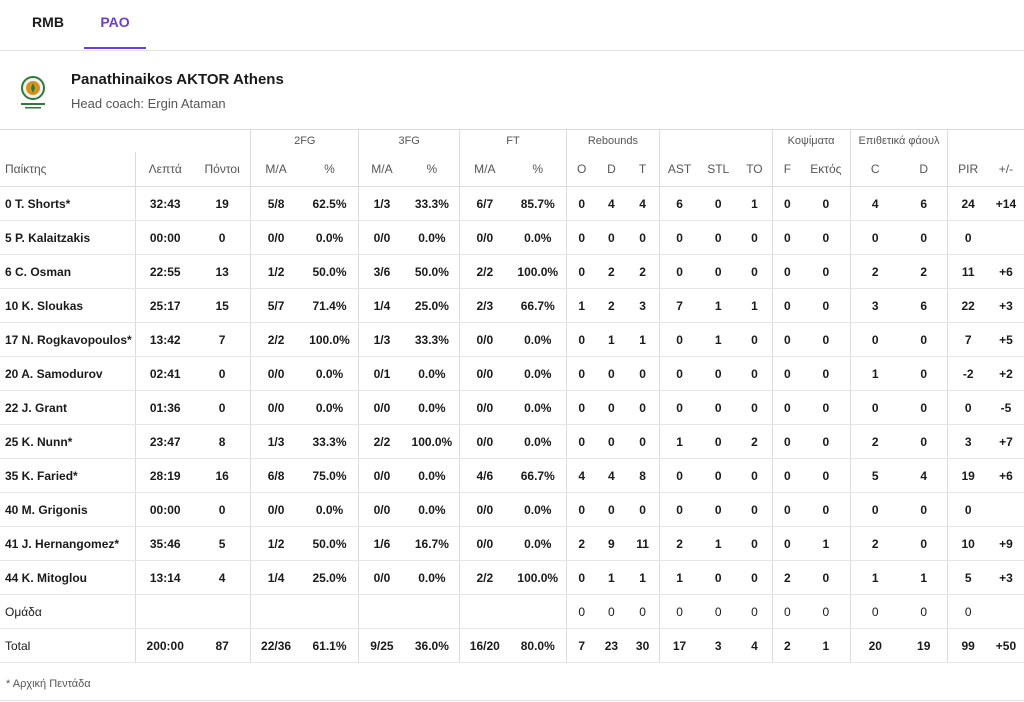 The image size is (1024, 702). Describe the element at coordinates (874, 169) in the screenshot. I see `col-foul-c: C` at that location.